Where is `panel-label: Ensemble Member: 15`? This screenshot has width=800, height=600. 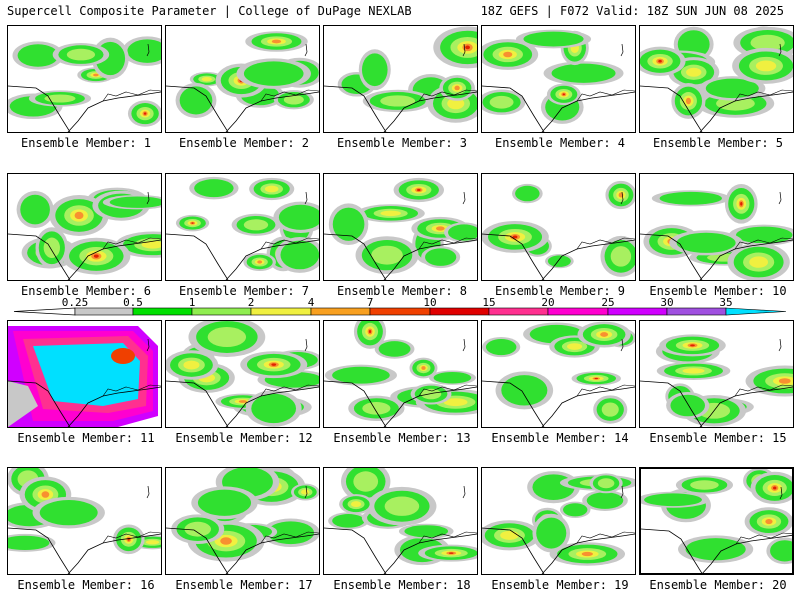 panel-label: Ensemble Member: 15 is located at coordinates (718, 438).